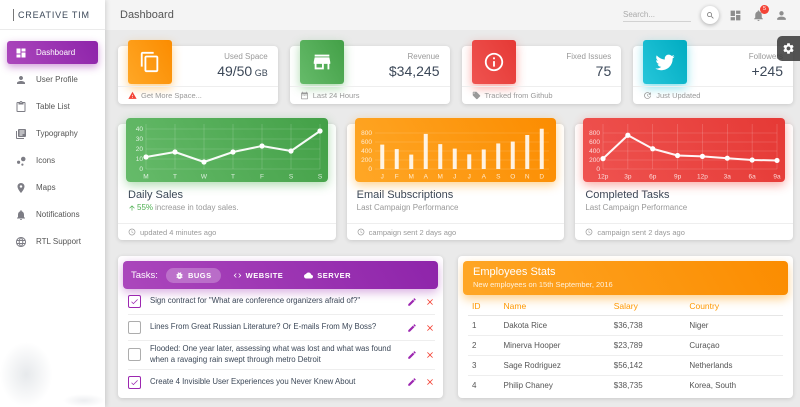  Describe the element at coordinates (647, 95) in the screenshot. I see `update-icon` at that location.